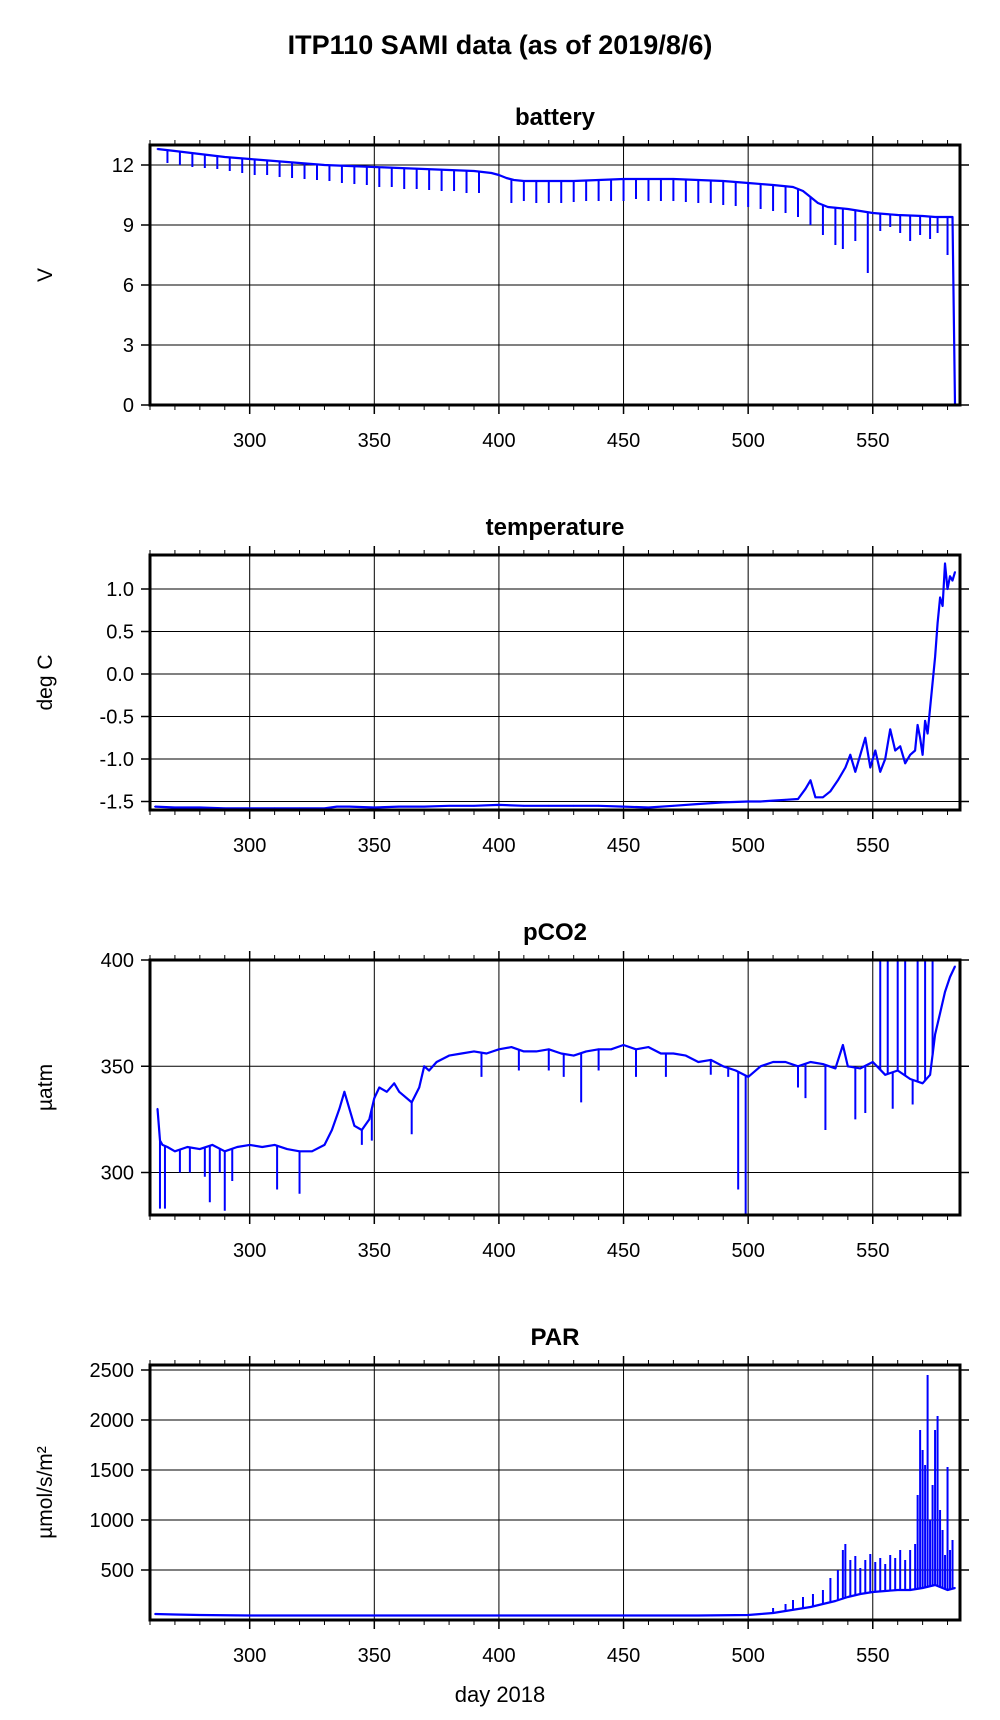  Describe the element at coordinates (112, 1471) in the screenshot. I see `par-ytick-label: 1500` at that location.